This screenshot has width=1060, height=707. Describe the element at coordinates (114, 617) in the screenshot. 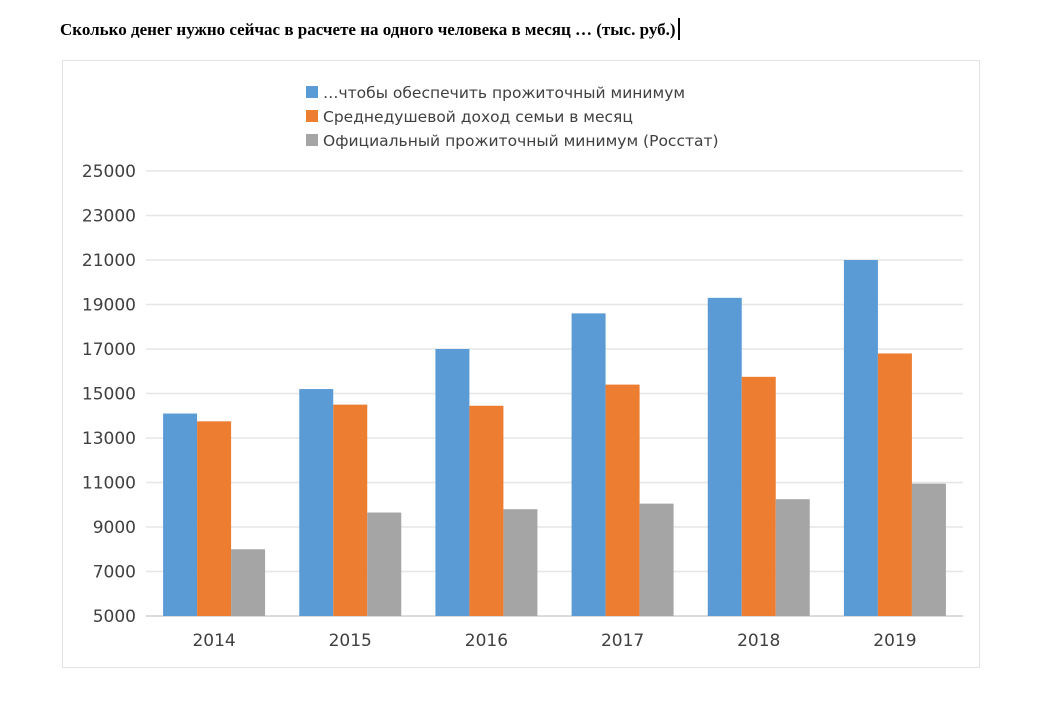

I see `y-tick-label: 5000` at that location.